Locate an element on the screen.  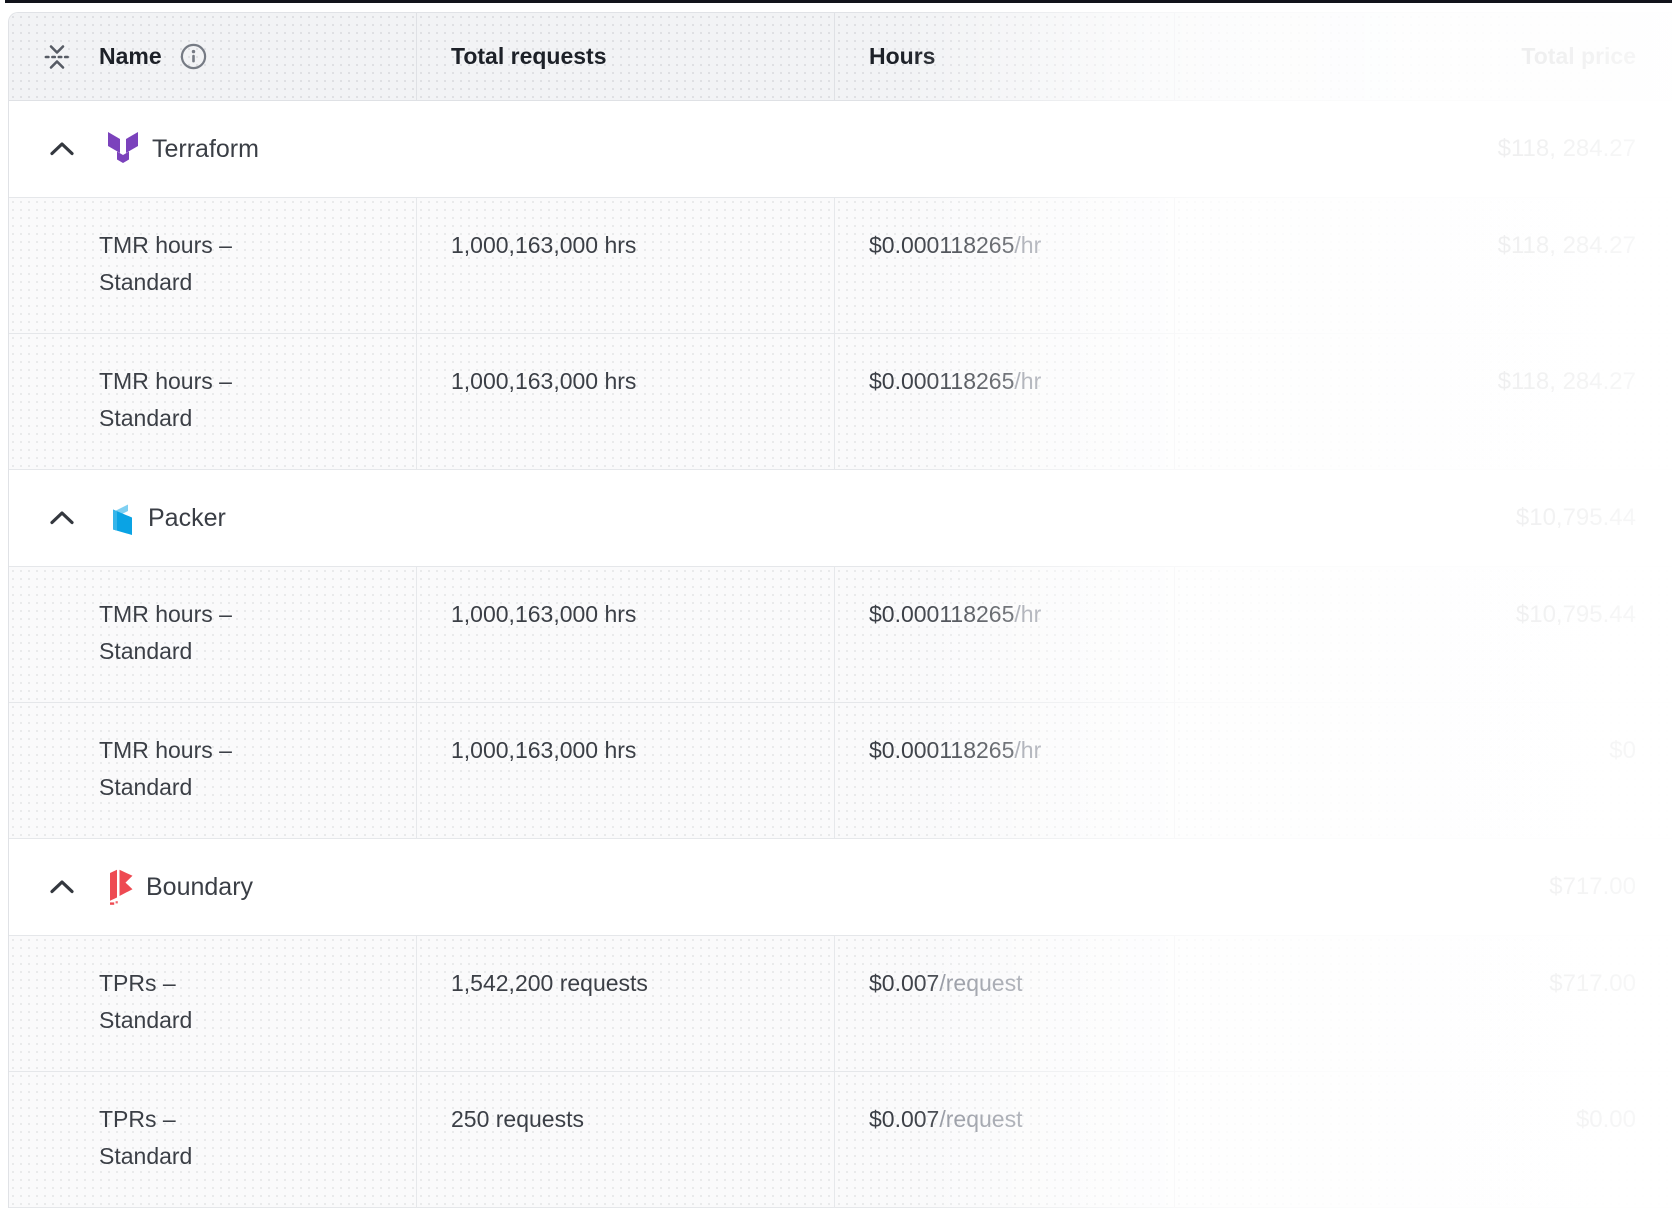
group-label: Terraform is located at coordinates (205, 148).